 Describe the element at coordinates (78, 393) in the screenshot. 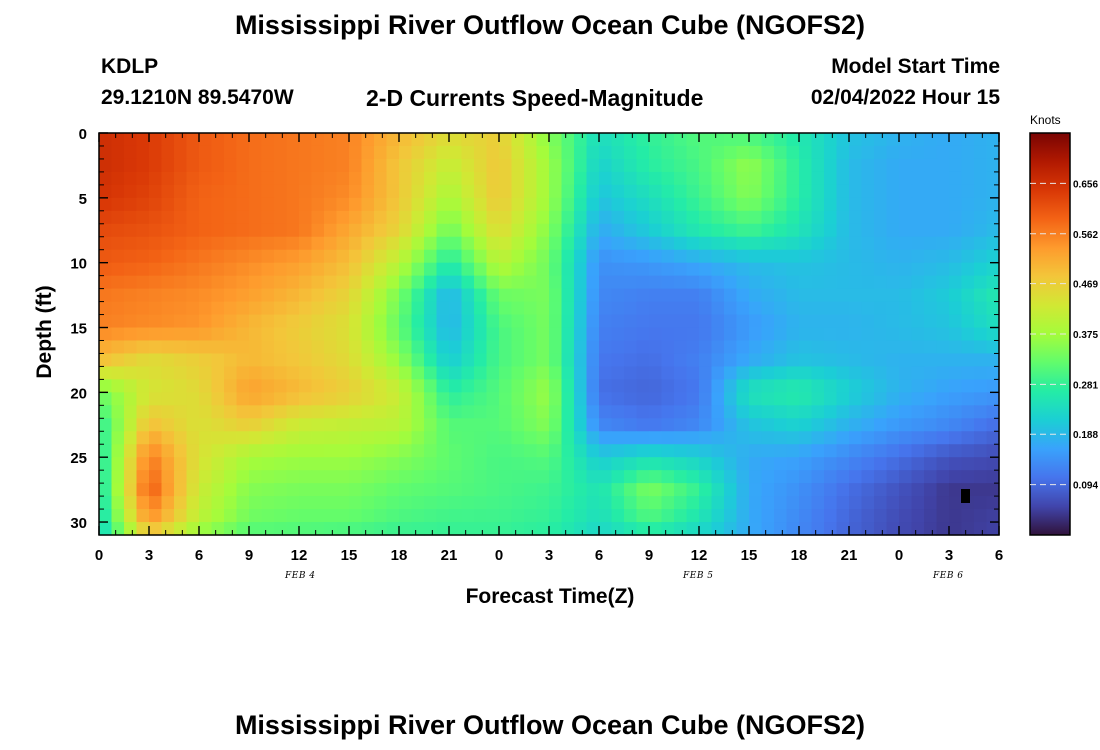

I see `y-tick-label: 20` at that location.